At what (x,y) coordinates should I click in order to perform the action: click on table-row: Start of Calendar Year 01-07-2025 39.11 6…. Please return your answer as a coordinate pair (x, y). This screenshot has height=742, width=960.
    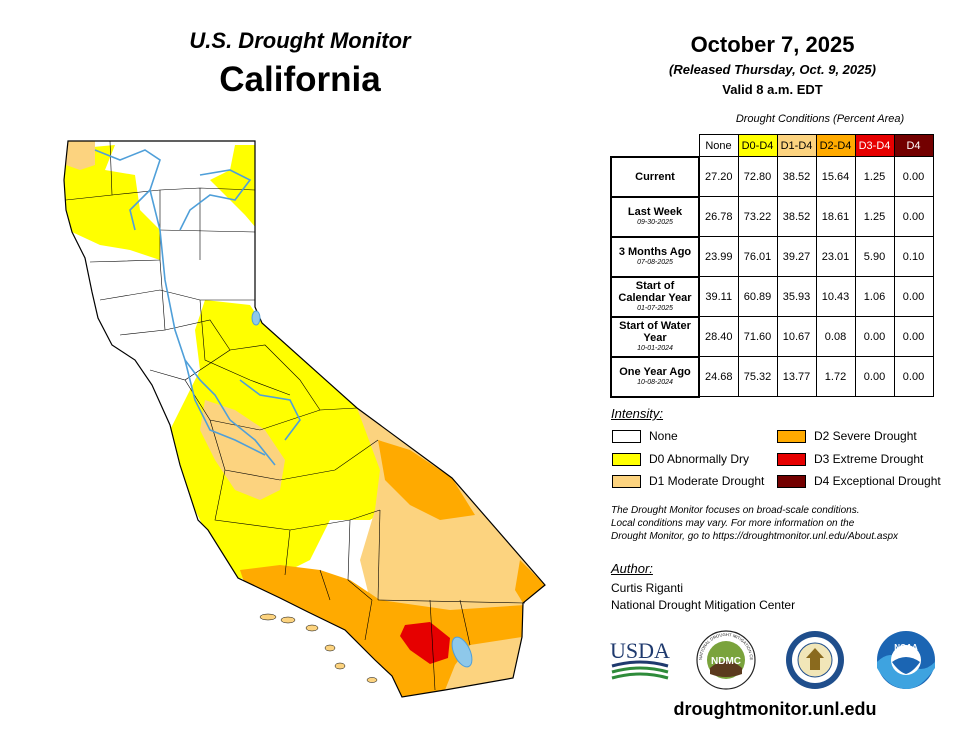
    Looking at the image, I should click on (772, 296).